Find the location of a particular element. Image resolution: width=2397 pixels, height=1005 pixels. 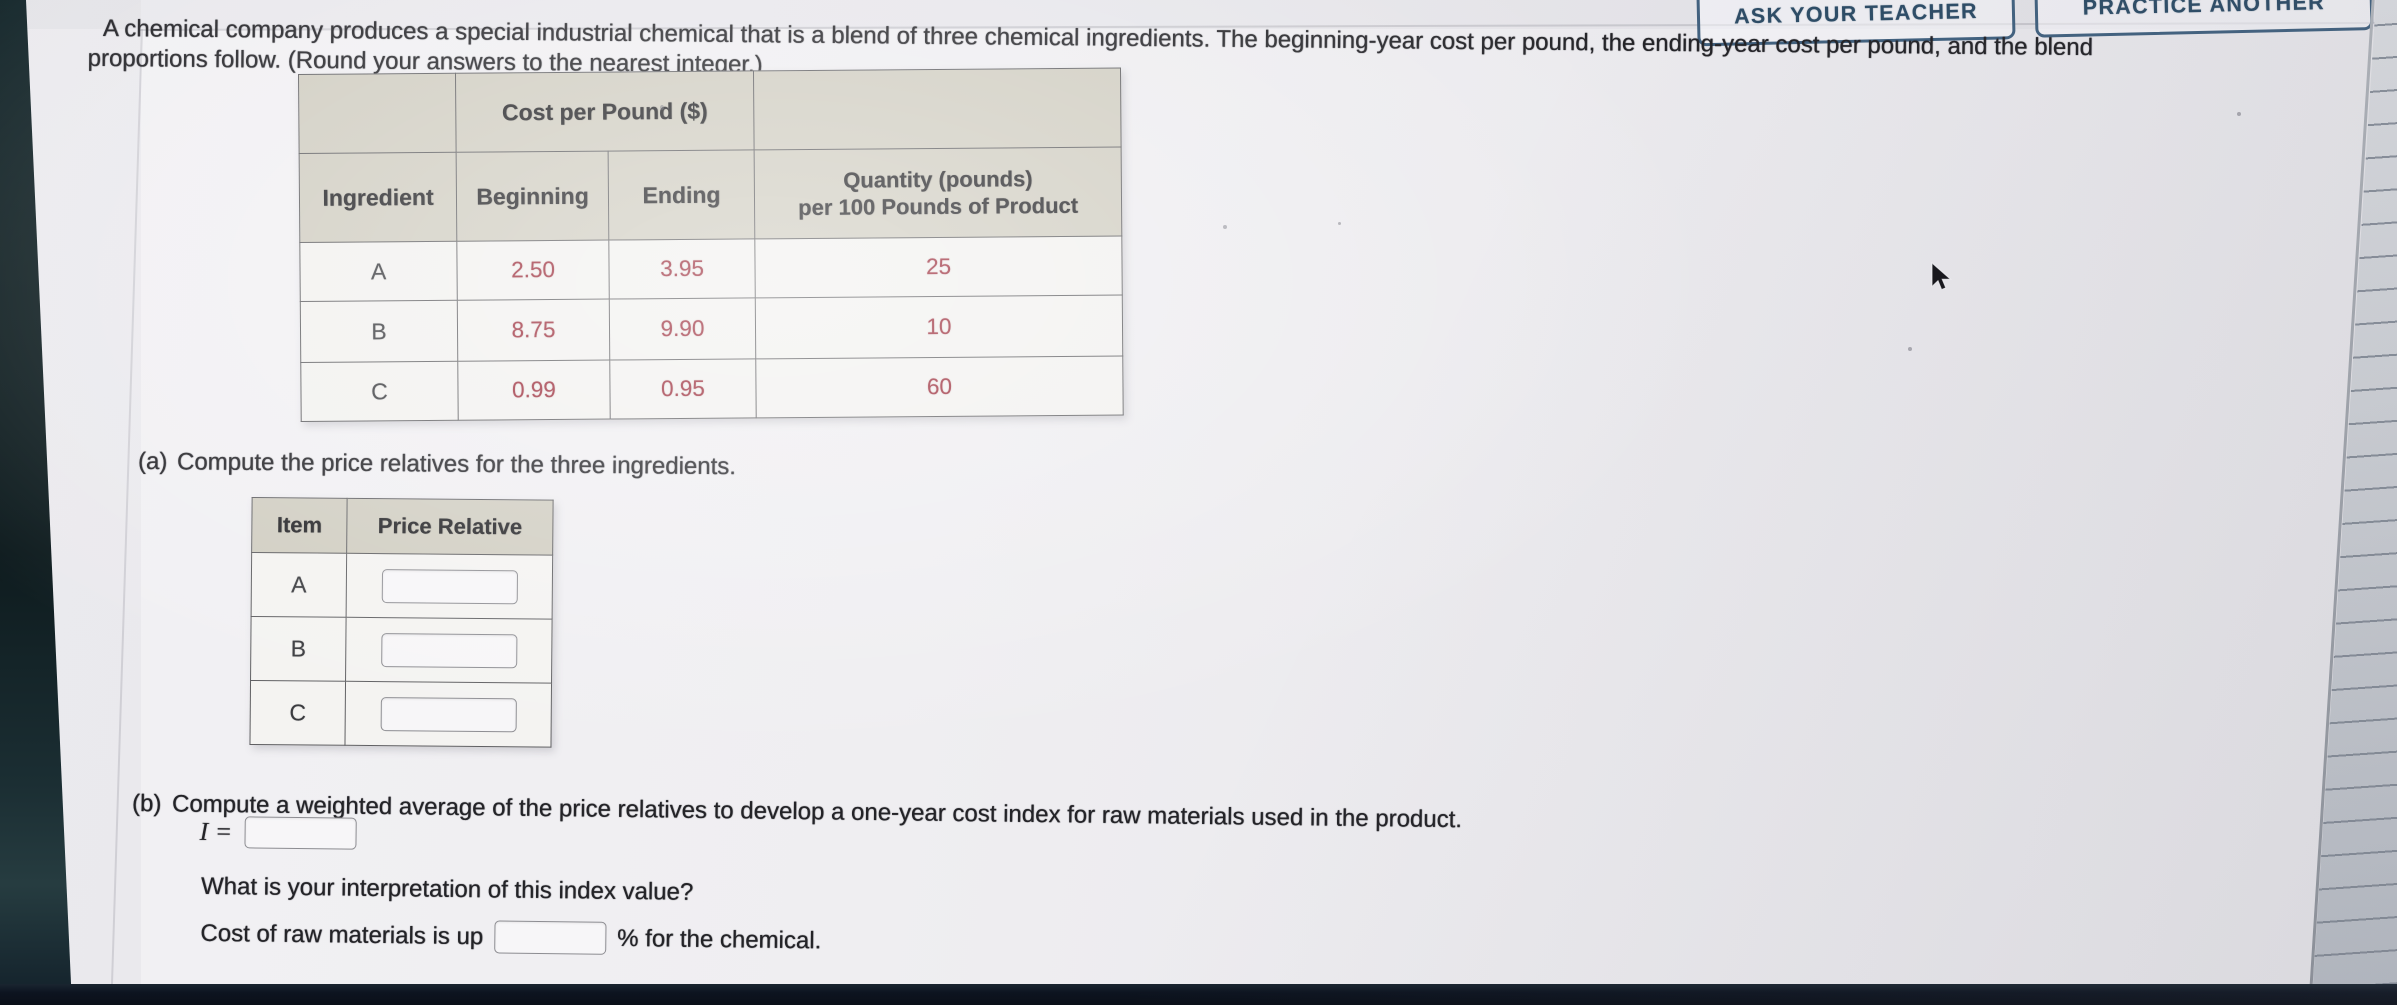

price-relative-input-b is located at coordinates (448, 650).